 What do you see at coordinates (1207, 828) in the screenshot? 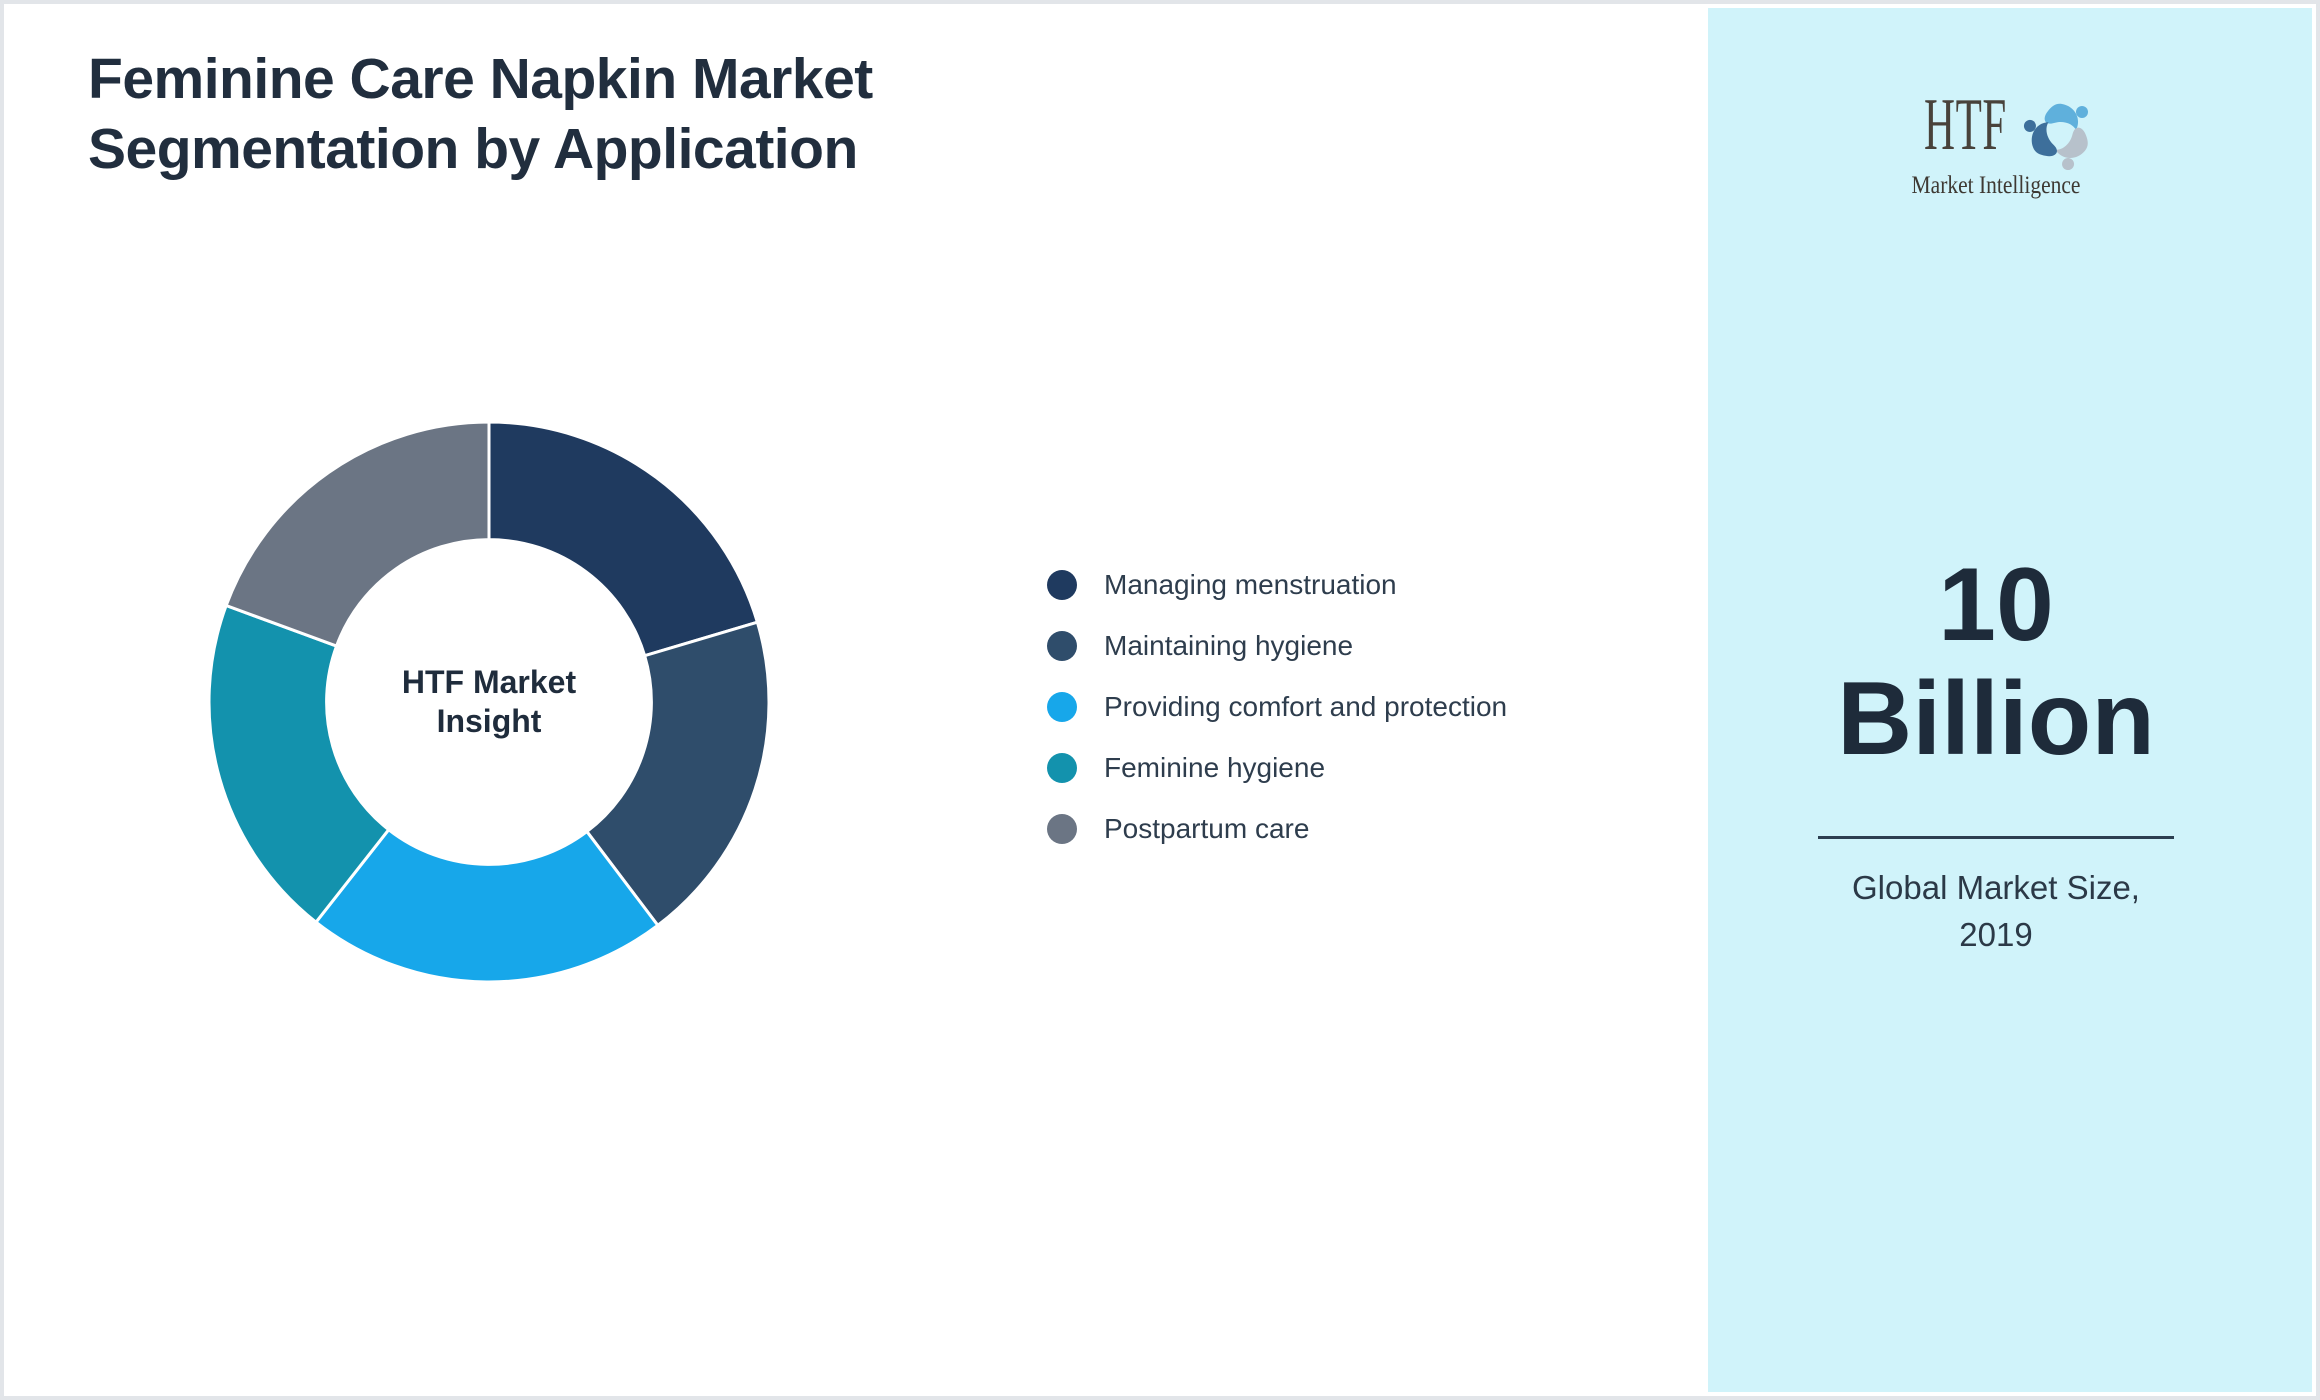
I see `legend-label: Postpartum care` at bounding box center [1207, 828].